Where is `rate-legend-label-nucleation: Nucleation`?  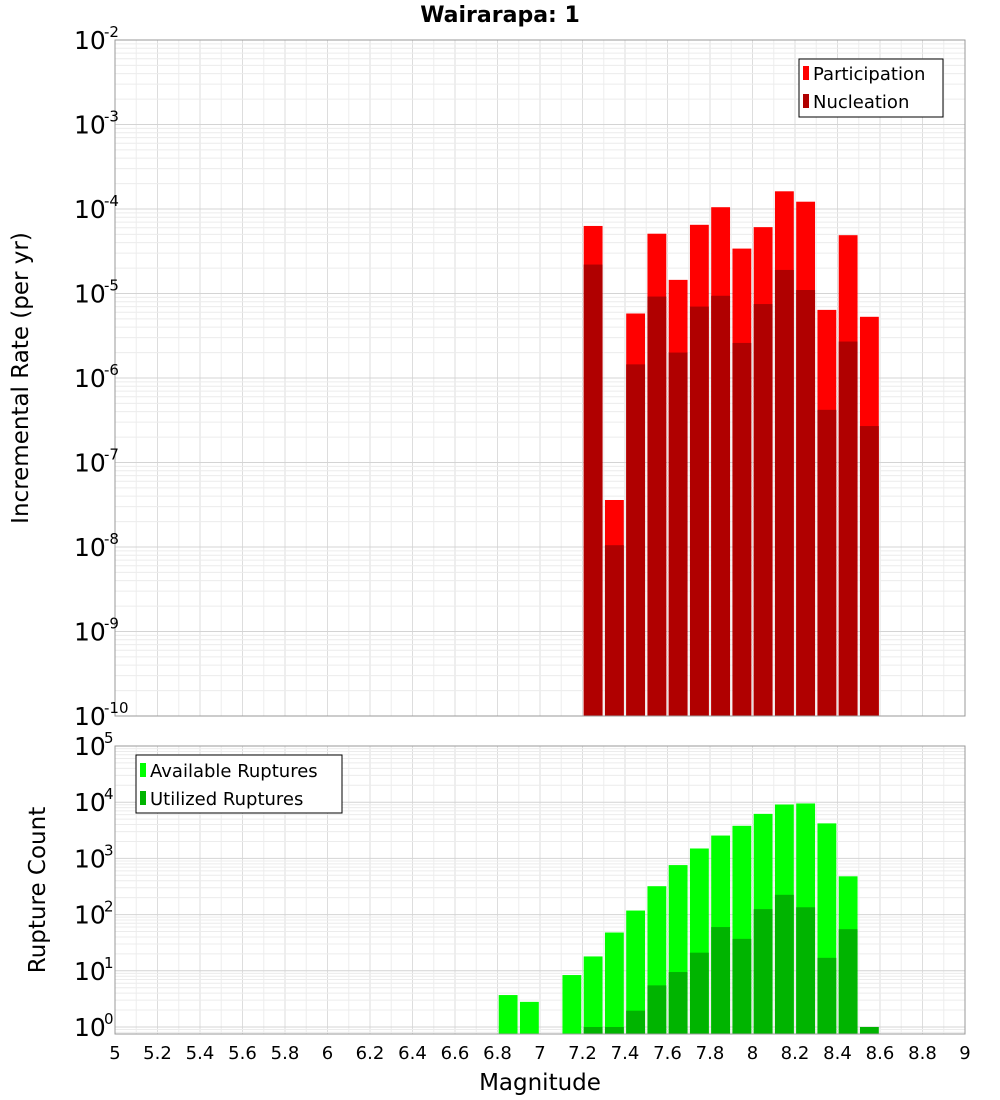
rate-legend-label-nucleation: Nucleation is located at coordinates (861, 102).